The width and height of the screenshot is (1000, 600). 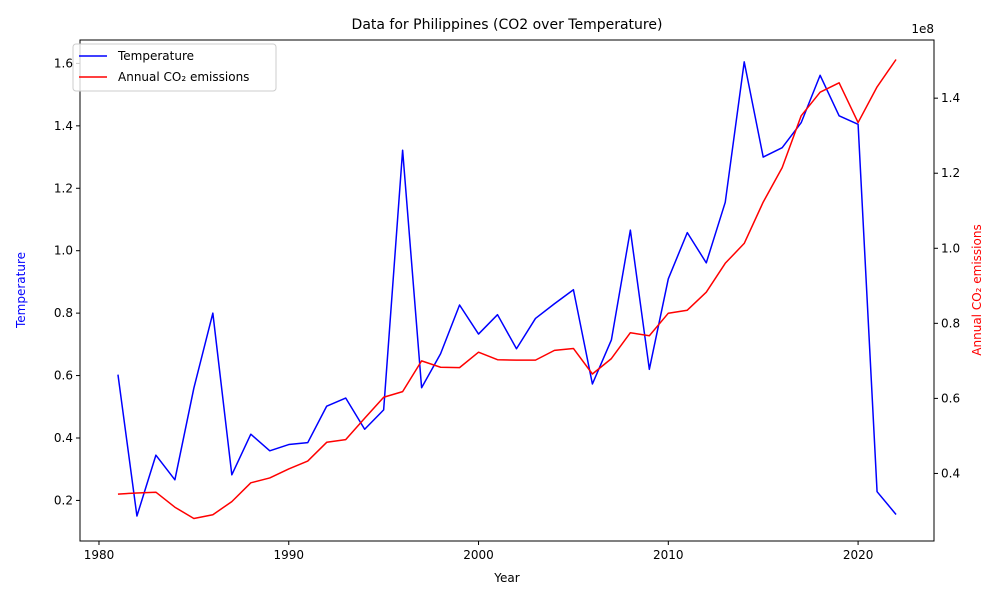 I want to click on y-left-tick-label: 0.8, so click(x=63, y=313).